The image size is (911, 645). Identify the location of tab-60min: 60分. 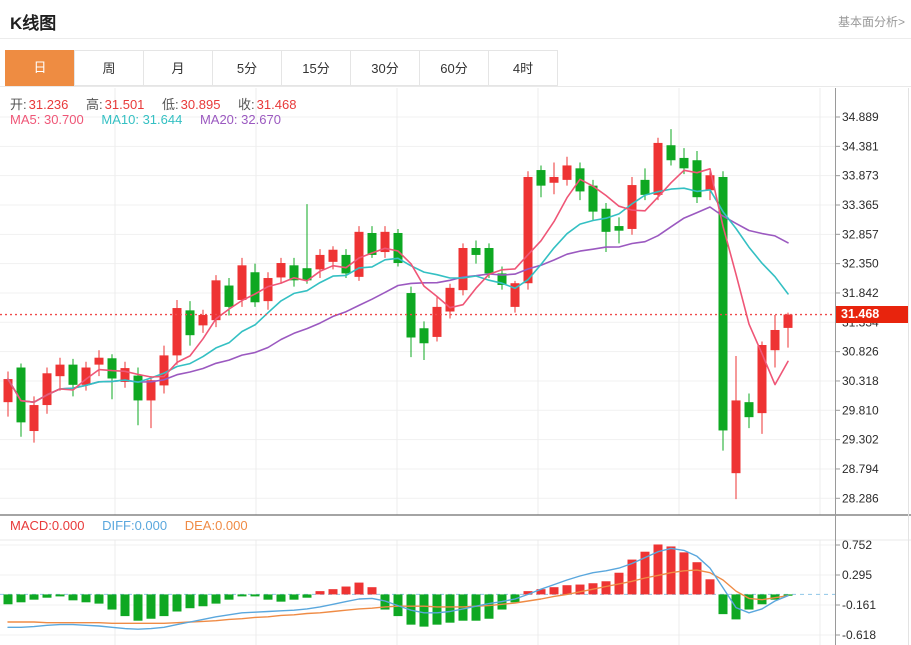
(454, 68).